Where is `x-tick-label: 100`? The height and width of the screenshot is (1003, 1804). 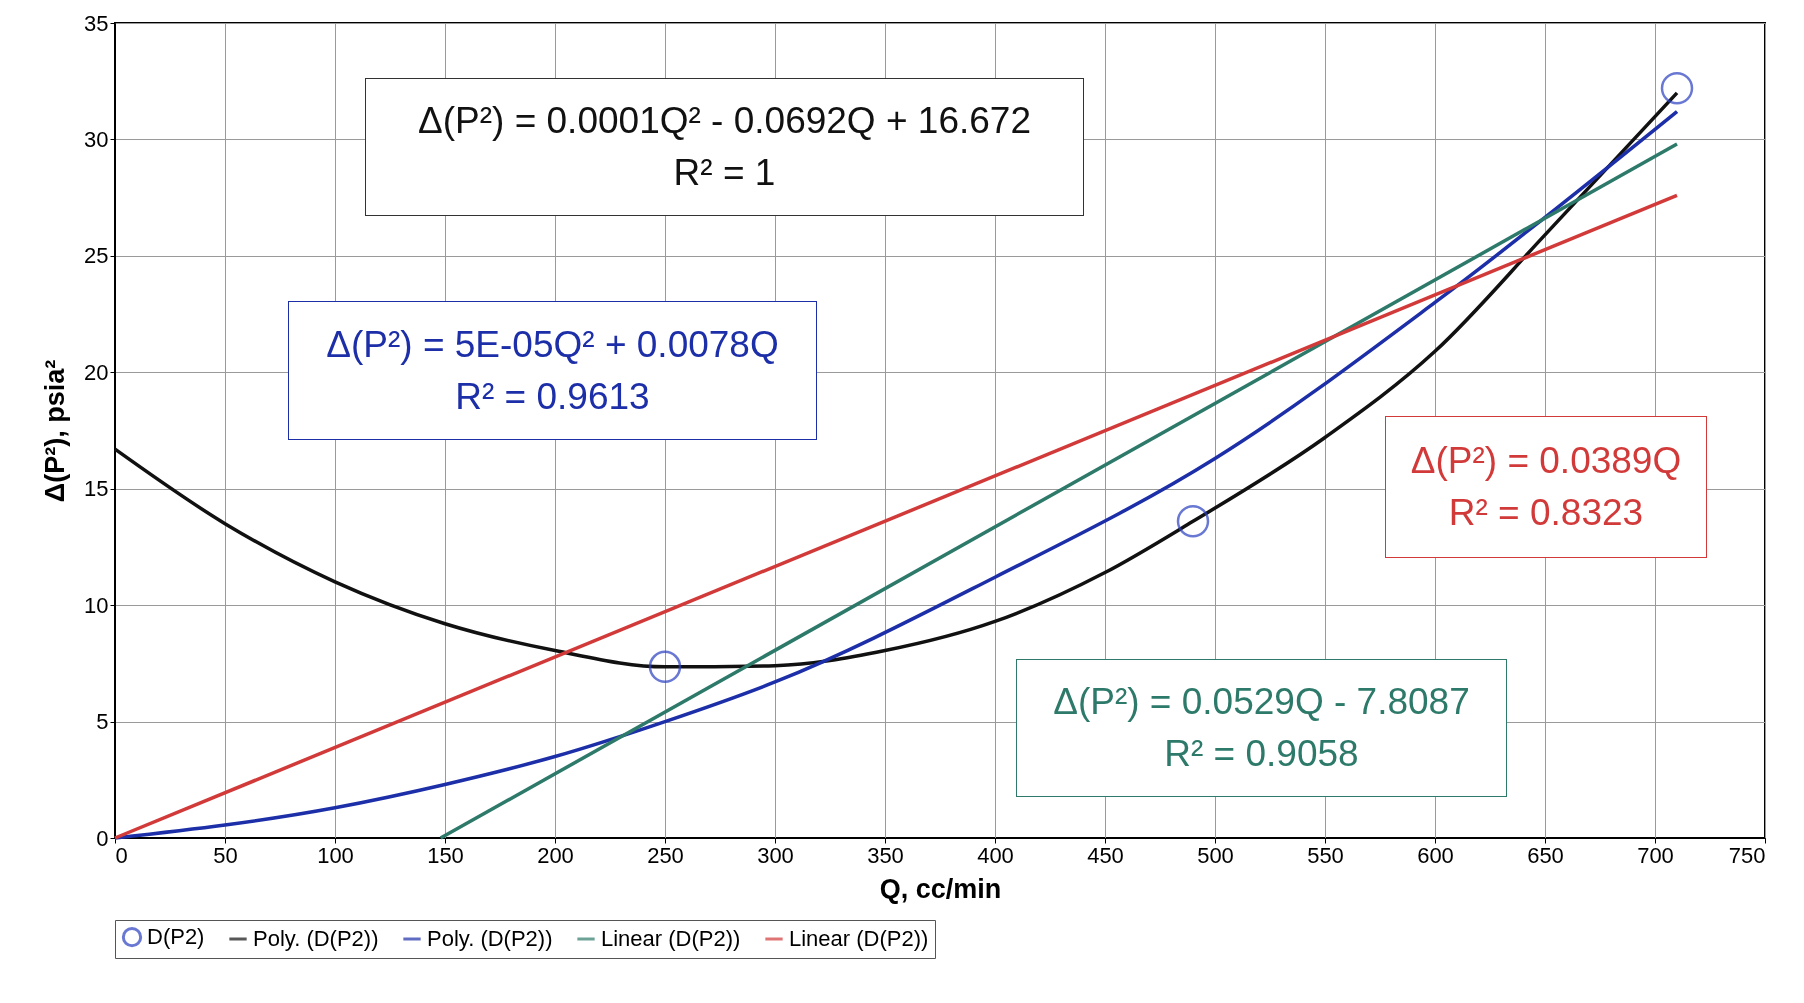 x-tick-label: 100 is located at coordinates (335, 855).